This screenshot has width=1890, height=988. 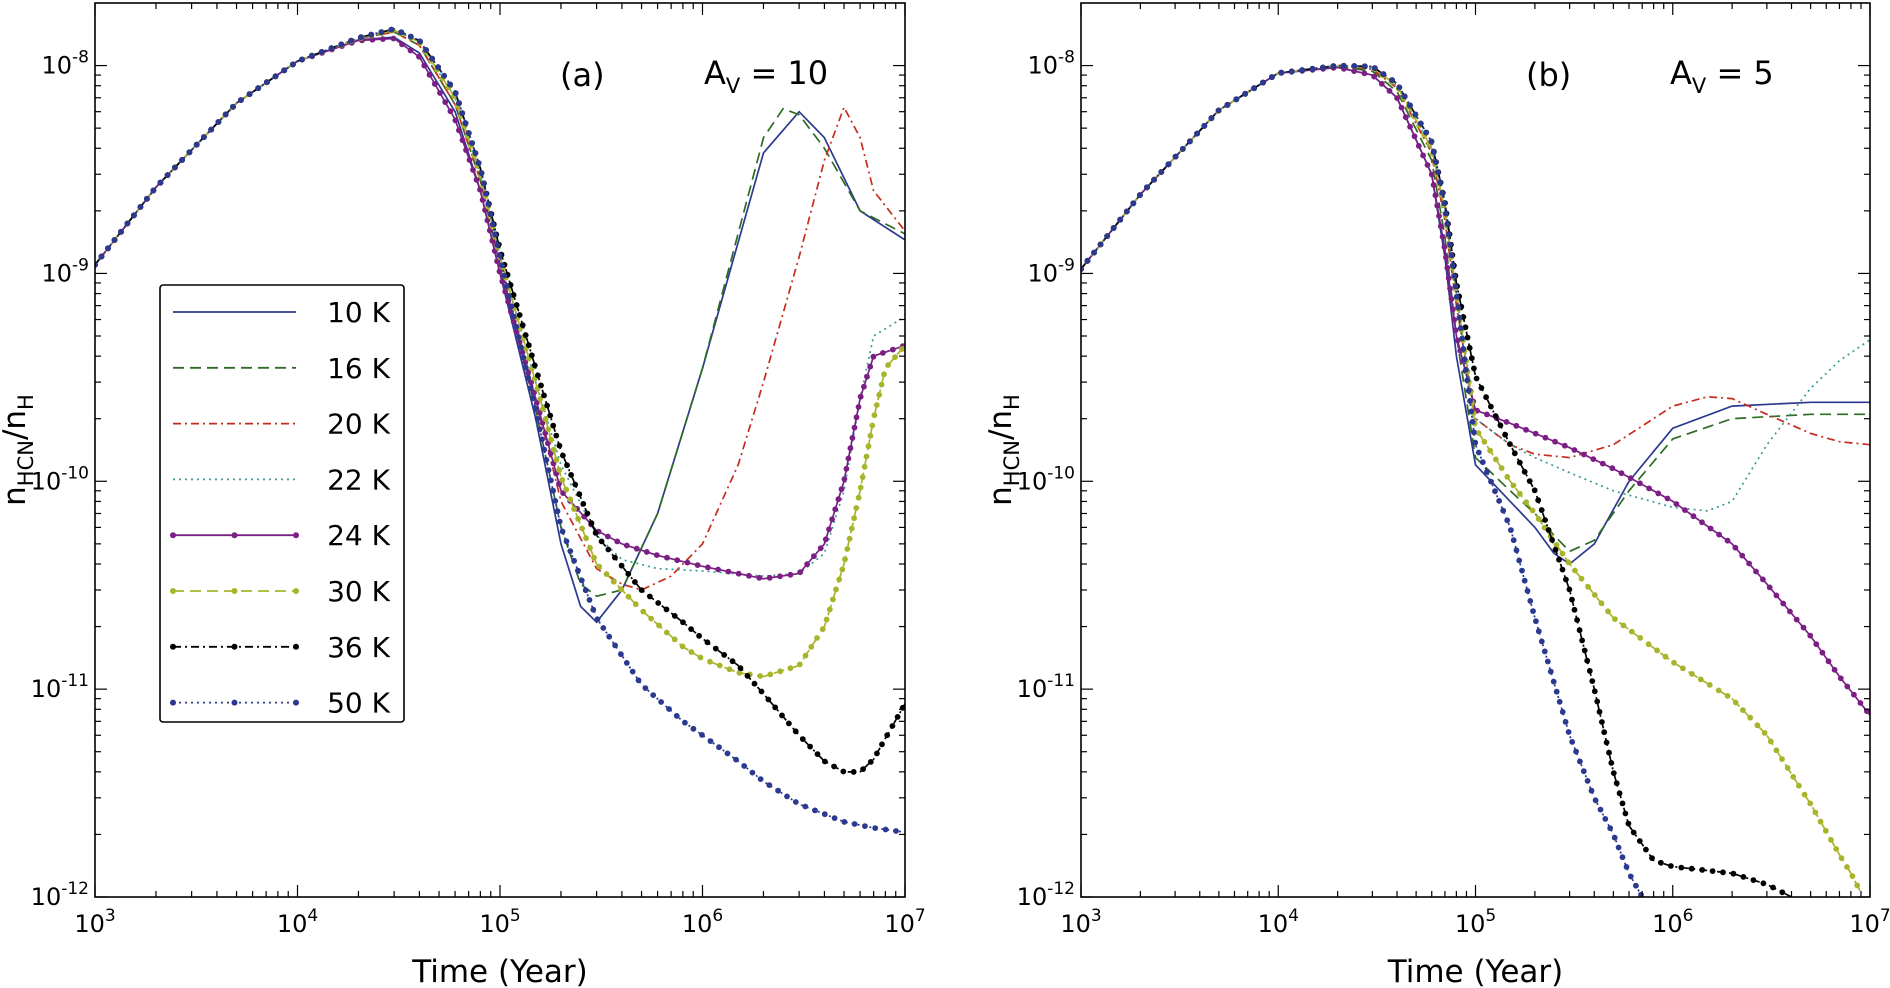 I want to click on legend-label: 36 K, so click(x=359, y=647).